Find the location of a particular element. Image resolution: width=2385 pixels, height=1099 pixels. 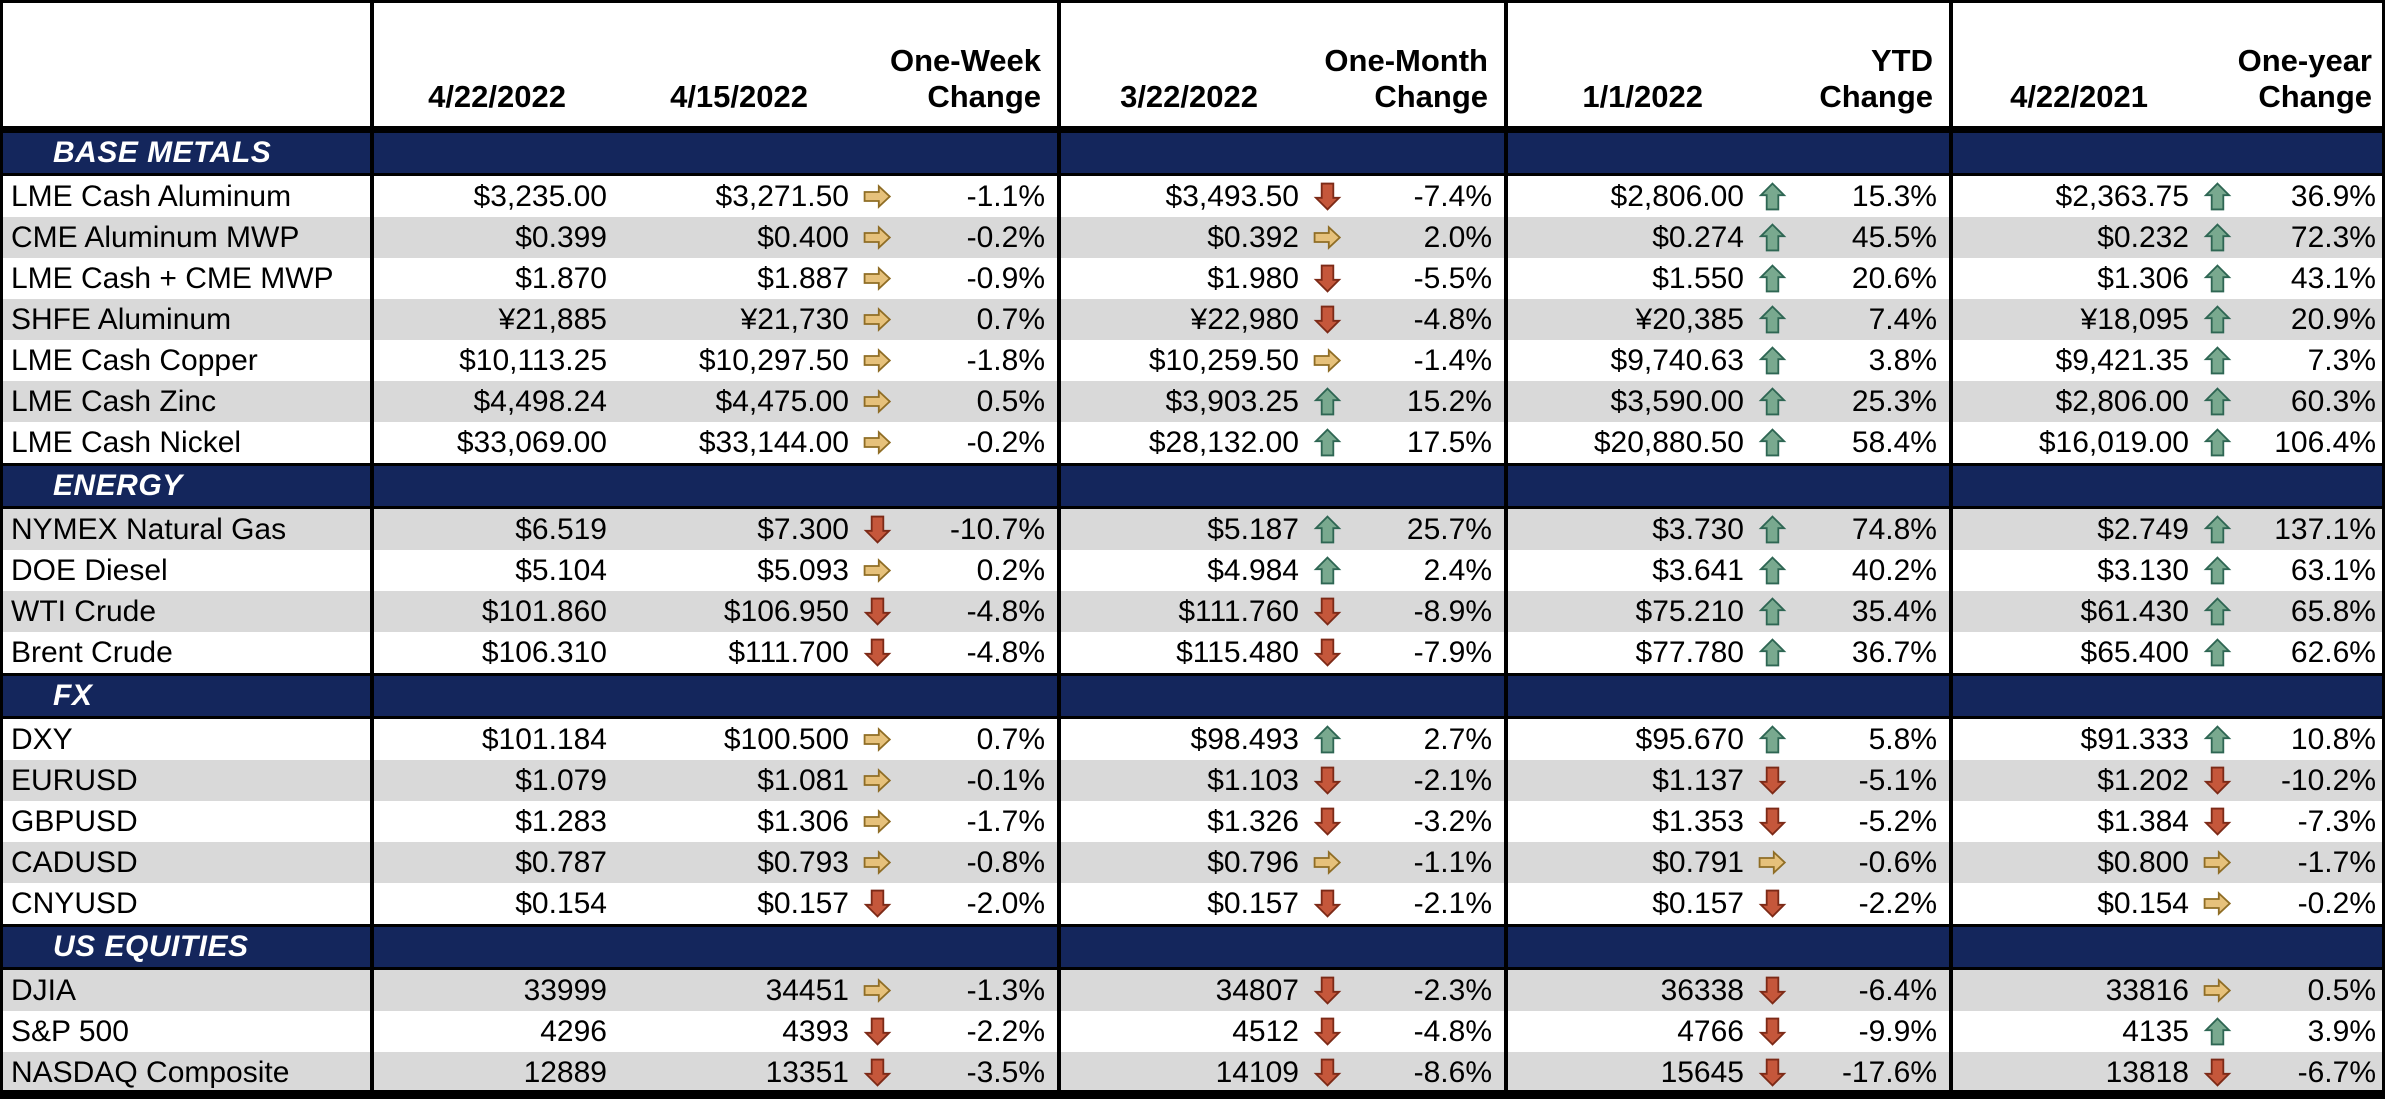

change-cell: -5.2% is located at coordinates (1853, 821).